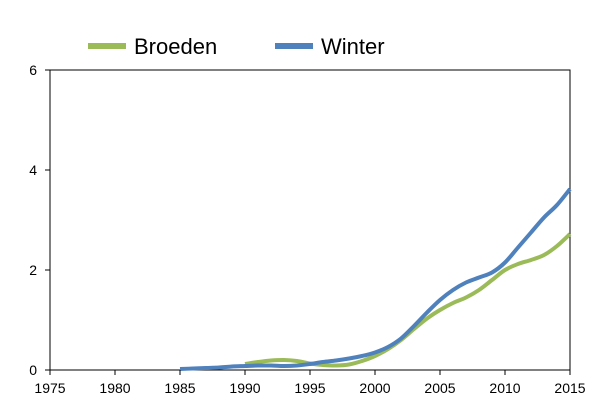 Image resolution: width=600 pixels, height=400 pixels. What do you see at coordinates (114, 388) in the screenshot?
I see `x-tick-label: 1980` at bounding box center [114, 388].